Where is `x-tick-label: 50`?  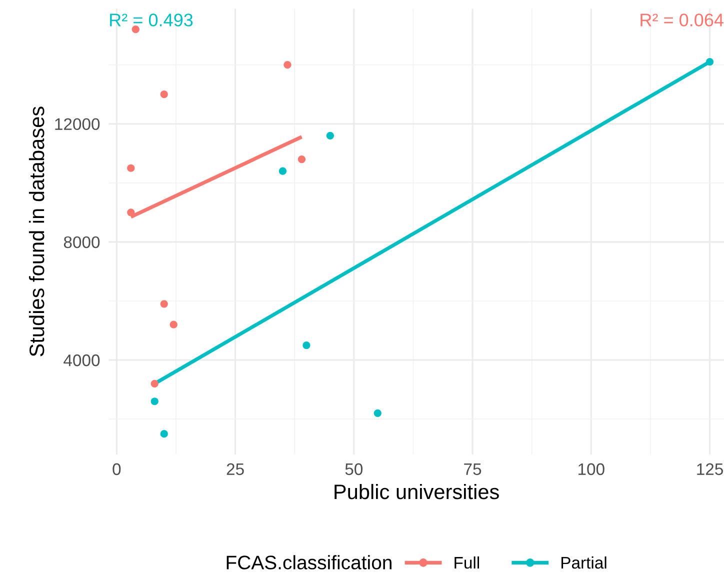
x-tick-label: 50 is located at coordinates (354, 469).